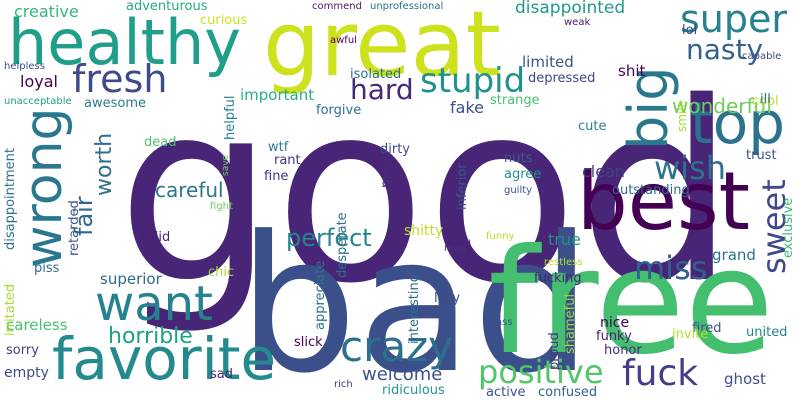 Image resolution: width=800 pixels, height=400 pixels. Describe the element at coordinates (462, 186) in the screenshot. I see `word: inferior` at that location.